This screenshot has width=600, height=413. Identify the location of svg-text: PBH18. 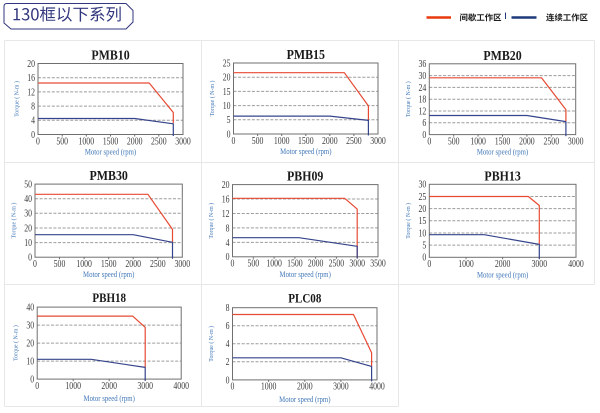
(109, 297).